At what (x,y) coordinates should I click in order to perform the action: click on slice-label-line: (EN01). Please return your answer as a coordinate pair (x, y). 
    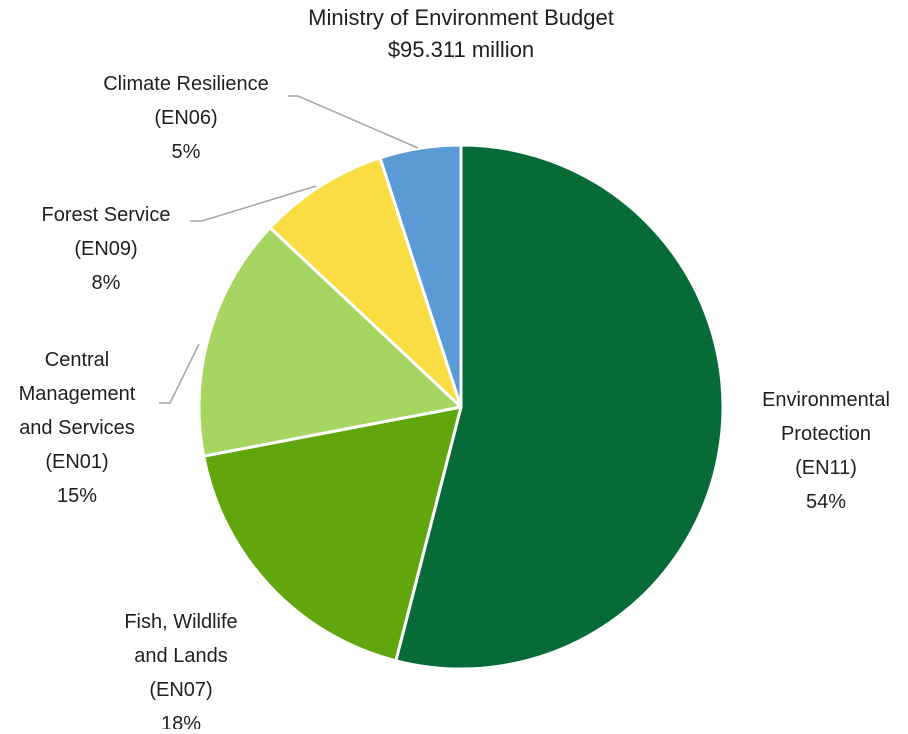
    Looking at the image, I should click on (76, 462).